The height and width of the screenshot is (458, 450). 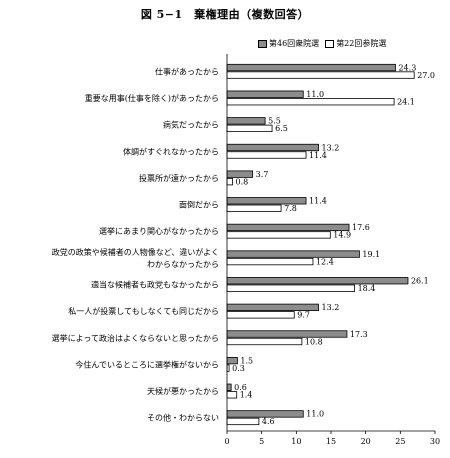 What do you see at coordinates (366, 441) in the screenshot?
I see `x-tick-label: 20` at bounding box center [366, 441].